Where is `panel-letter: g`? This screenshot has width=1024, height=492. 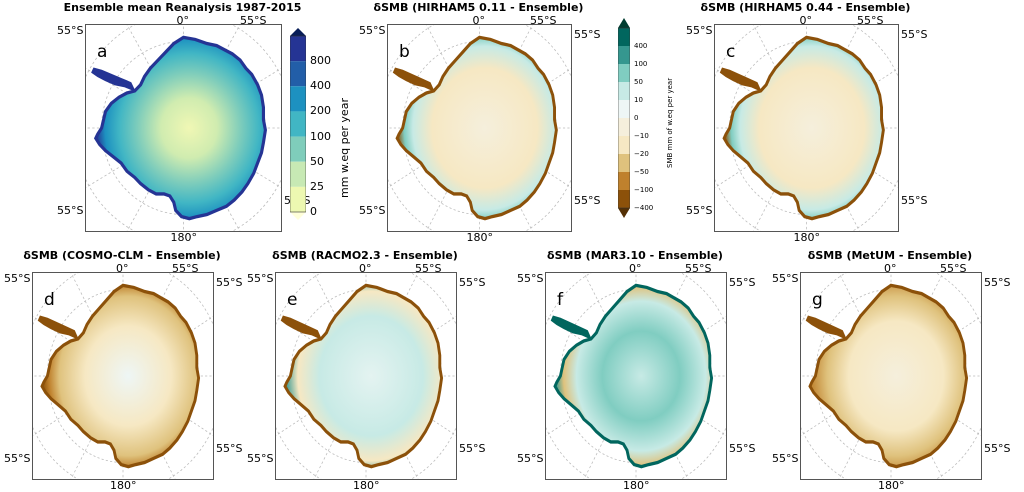
panel-letter: g is located at coordinates (817, 300).